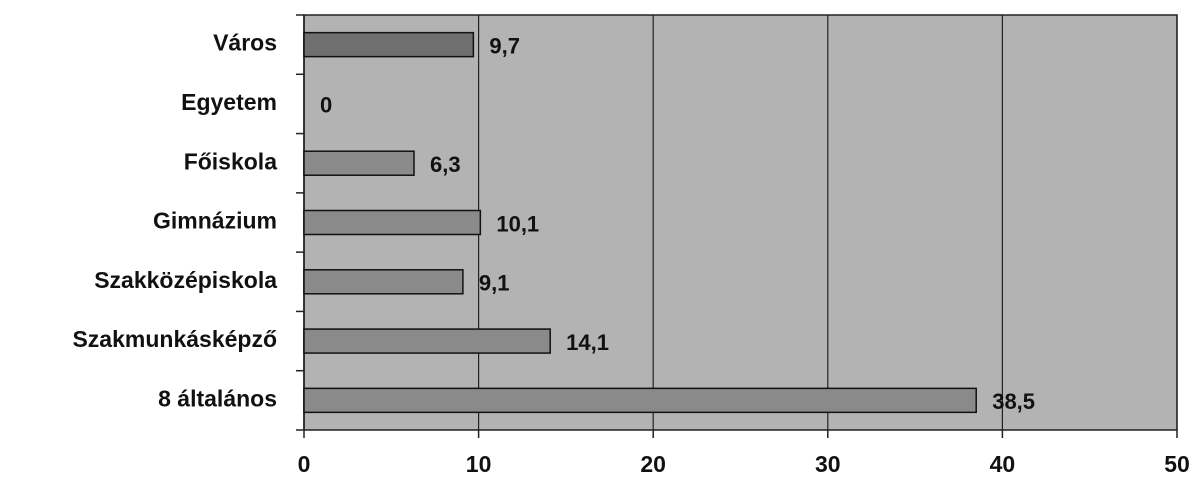 The height and width of the screenshot is (488, 1201). I want to click on x-tick-label: 30, so click(828, 464).